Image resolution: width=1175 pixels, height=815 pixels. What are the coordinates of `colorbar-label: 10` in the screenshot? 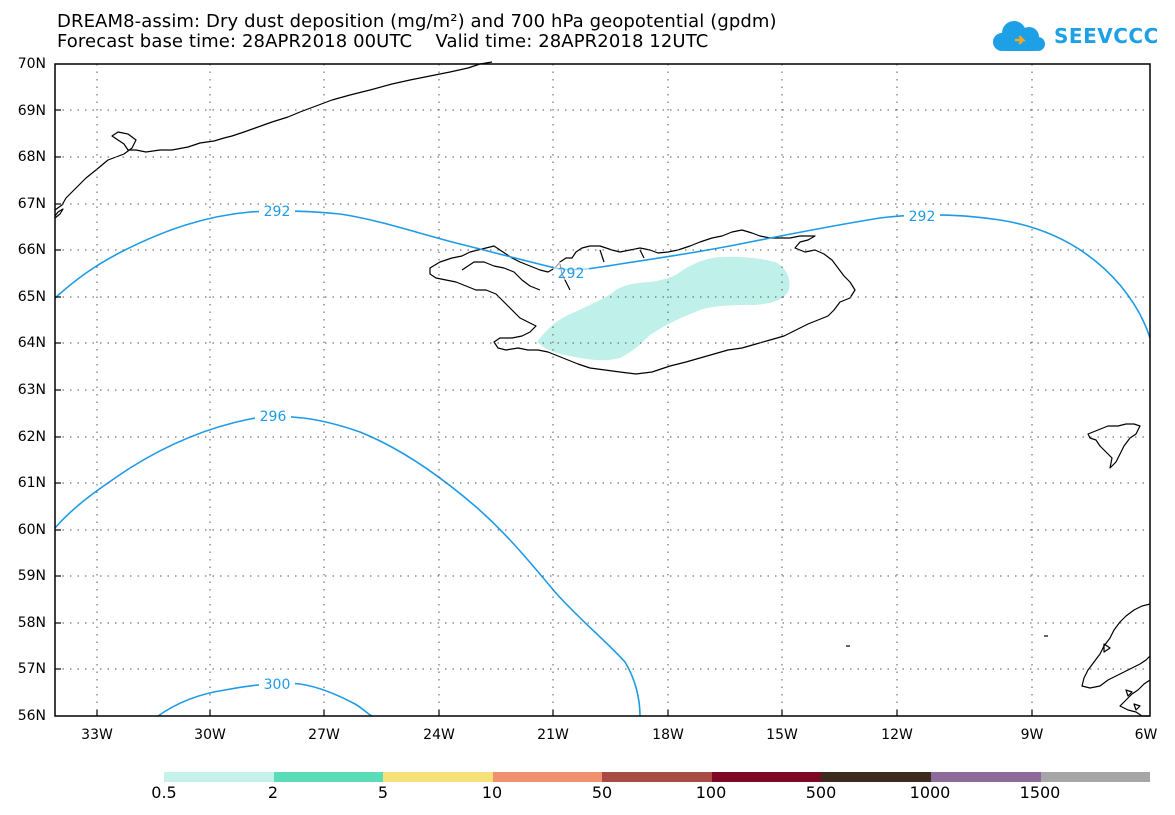 It's located at (492, 792).